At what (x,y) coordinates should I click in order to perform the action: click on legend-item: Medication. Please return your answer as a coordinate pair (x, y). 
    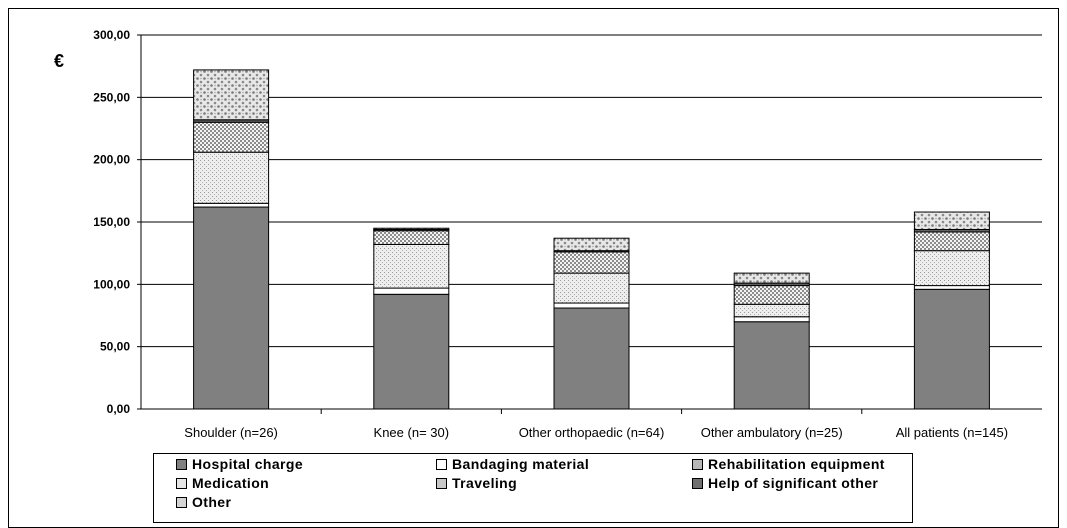
    Looking at the image, I should click on (222, 483).